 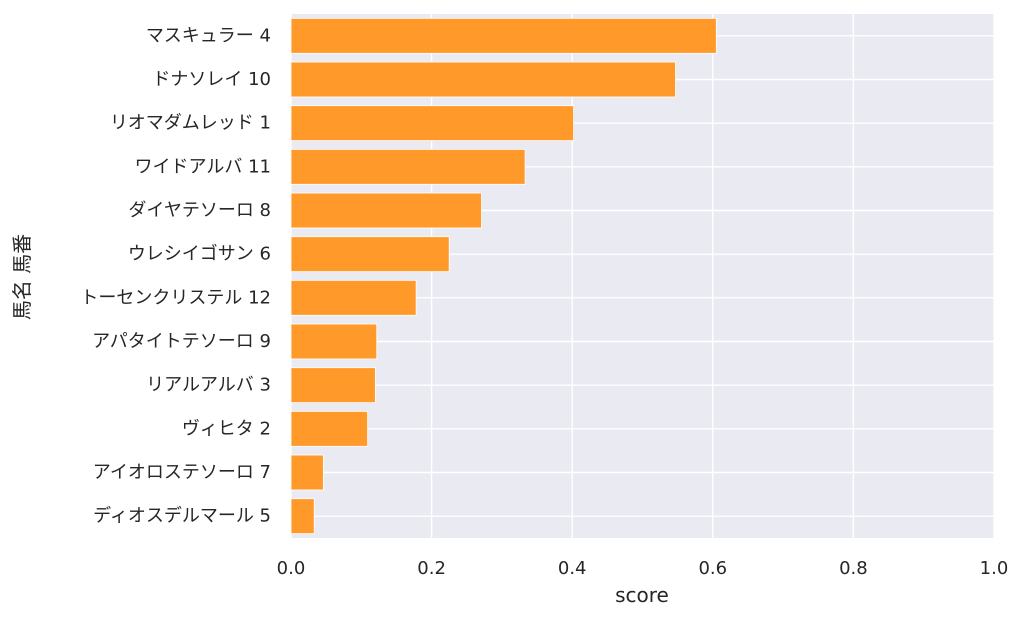 I want to click on x-tick-label: 0.4, so click(x=572, y=568).